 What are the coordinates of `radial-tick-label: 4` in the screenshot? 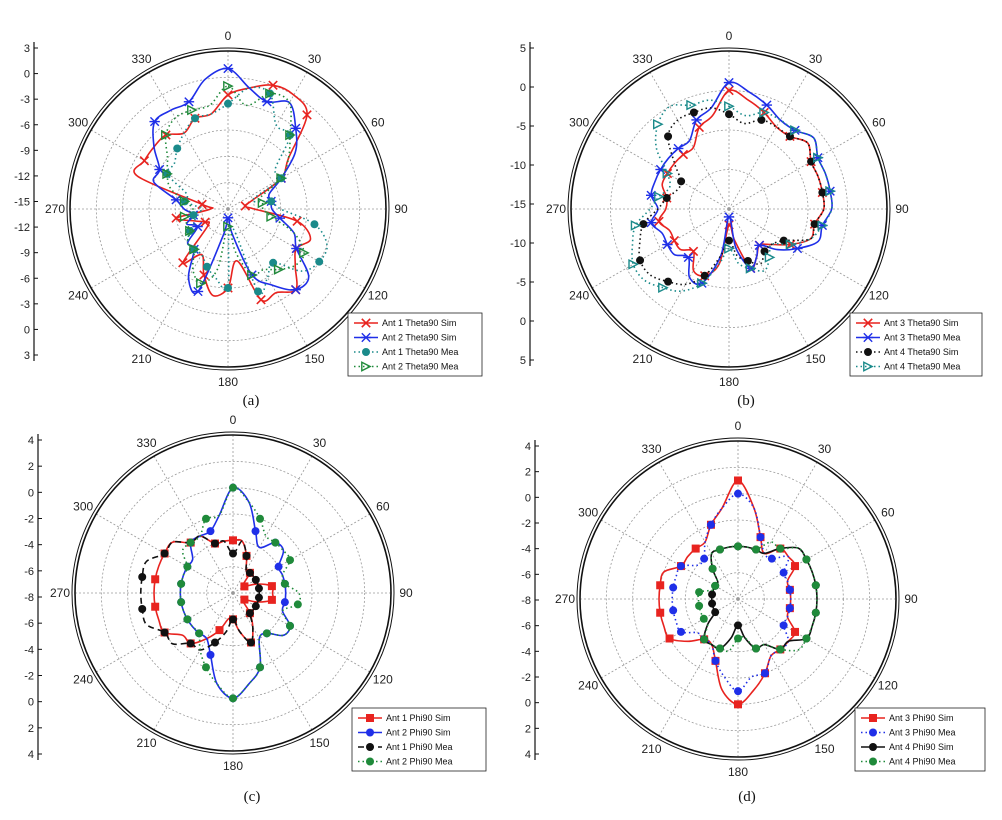 It's located at (31, 441).